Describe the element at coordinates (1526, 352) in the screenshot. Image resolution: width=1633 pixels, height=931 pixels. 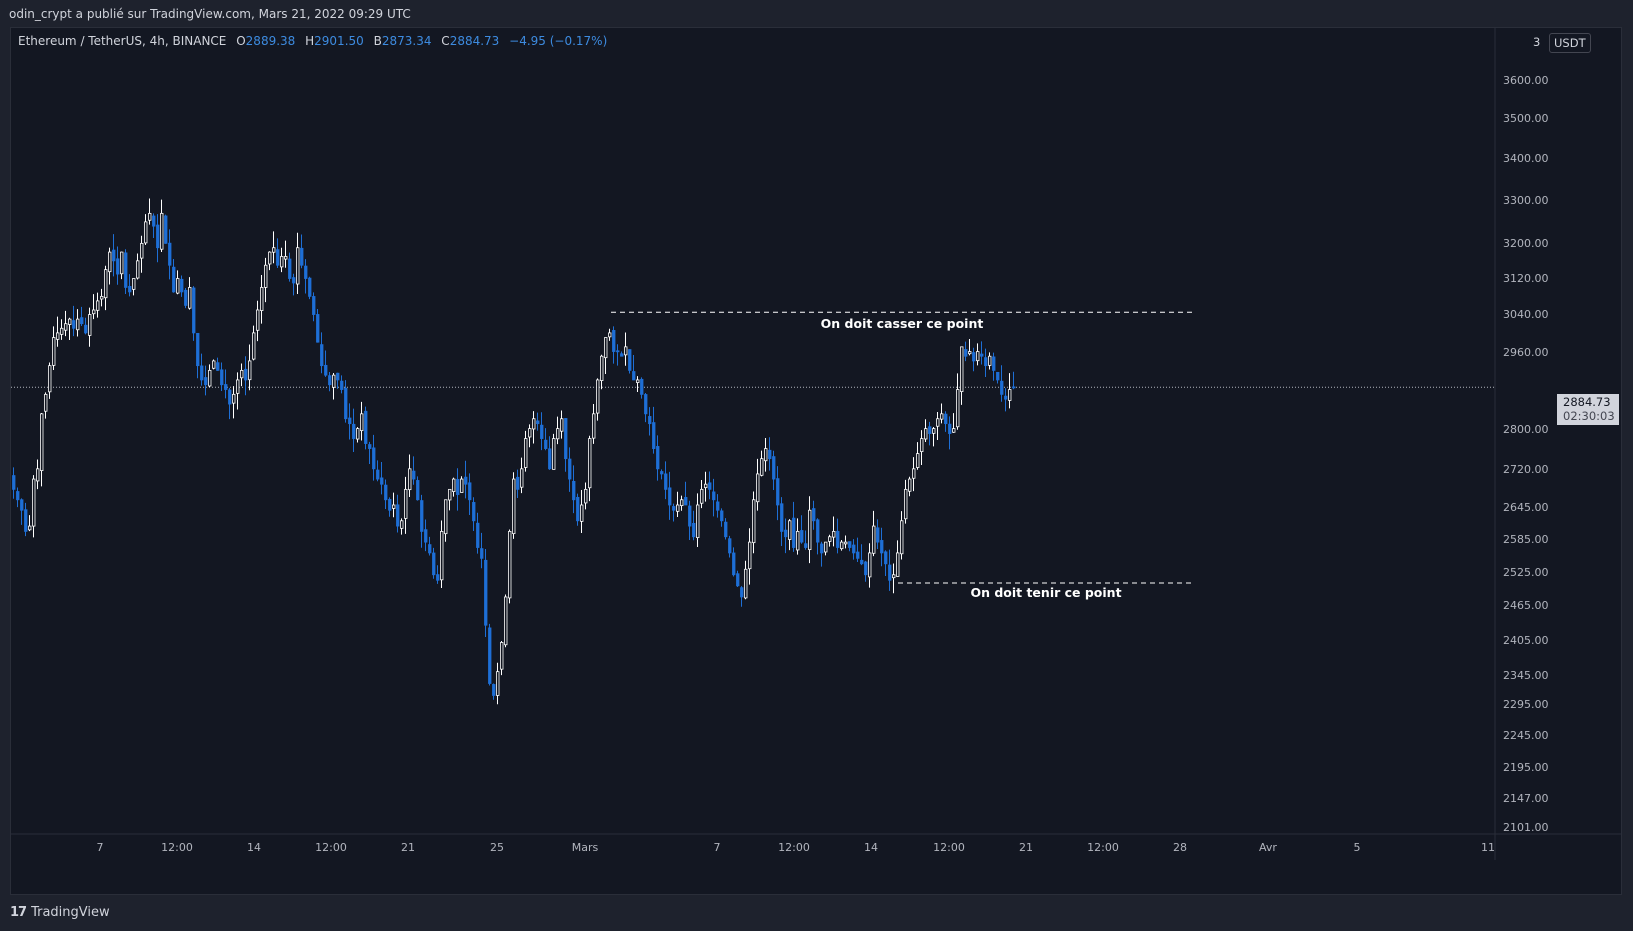
I see `price-tick: 2960.00` at that location.